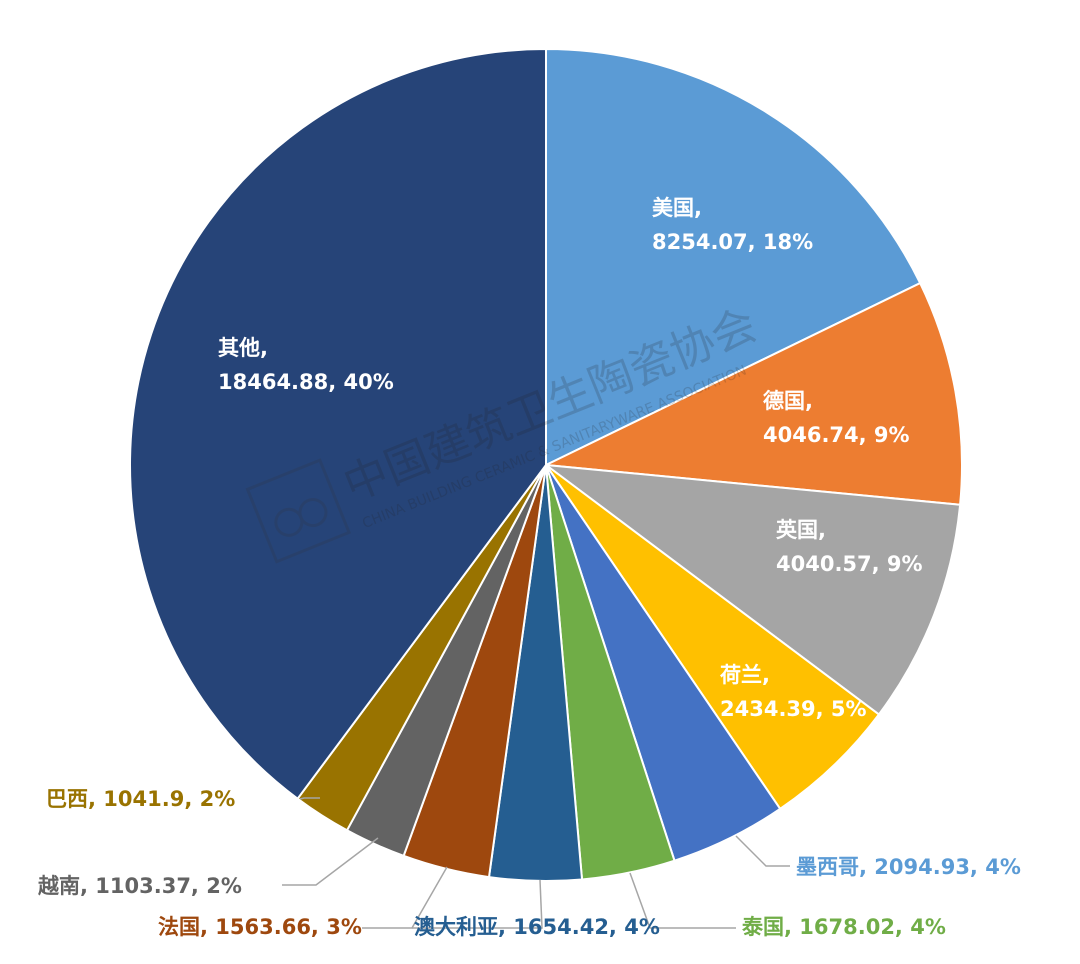 Image resolution: width=1080 pixels, height=964 pixels. Describe the element at coordinates (849, 547) in the screenshot. I see `slice-label-2: 英国, 4040.57, 9%` at that location.